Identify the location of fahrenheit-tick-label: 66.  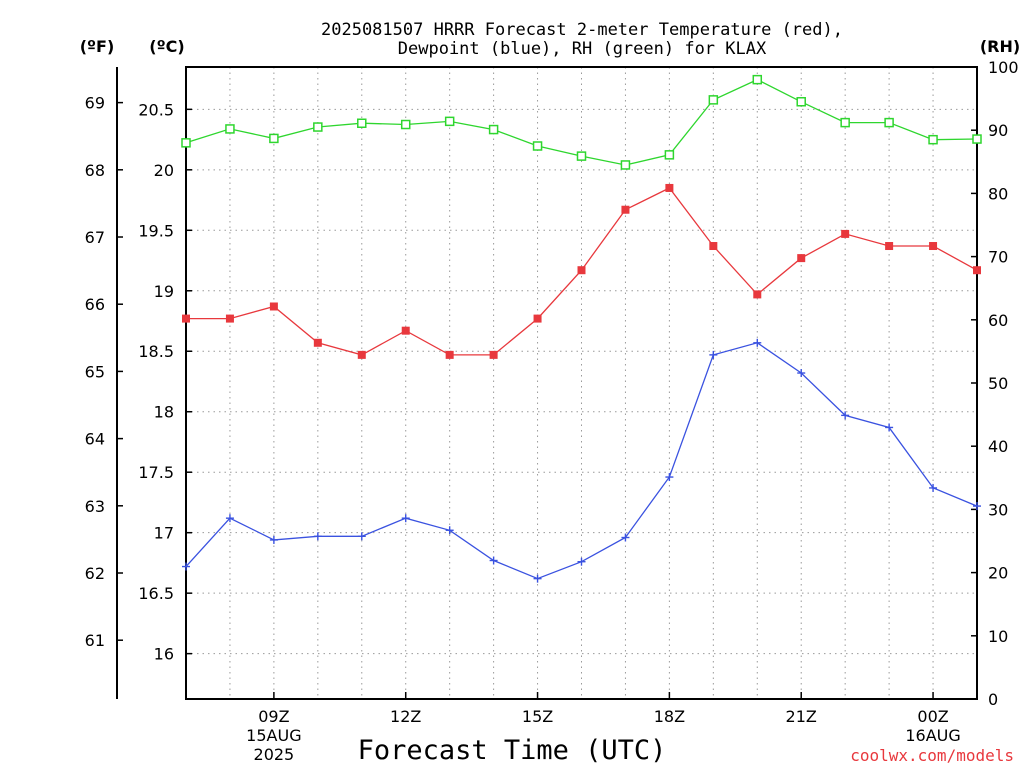
(95, 304).